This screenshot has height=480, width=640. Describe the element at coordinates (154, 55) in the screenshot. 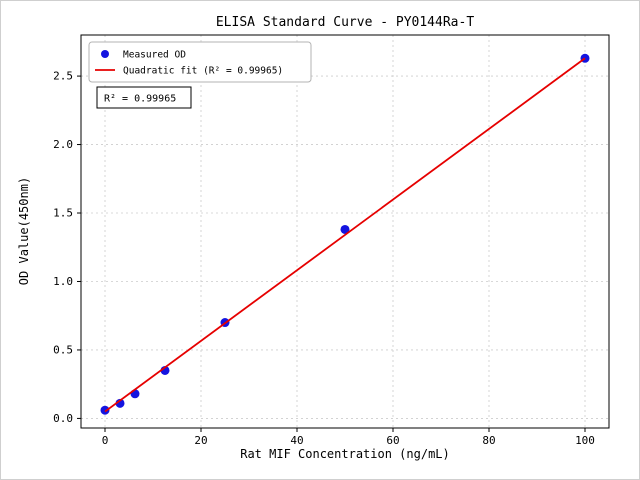

I see `legend-label-measured-od: Measured OD` at that location.